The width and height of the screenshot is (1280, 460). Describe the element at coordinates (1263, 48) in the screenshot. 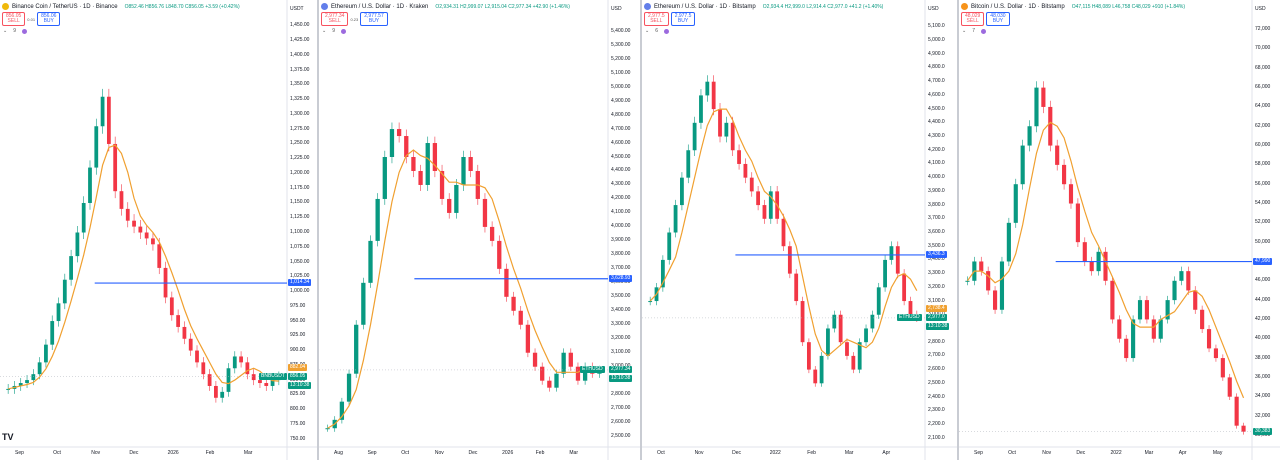

I see `y-axis-tick-label: 70,000` at that location.